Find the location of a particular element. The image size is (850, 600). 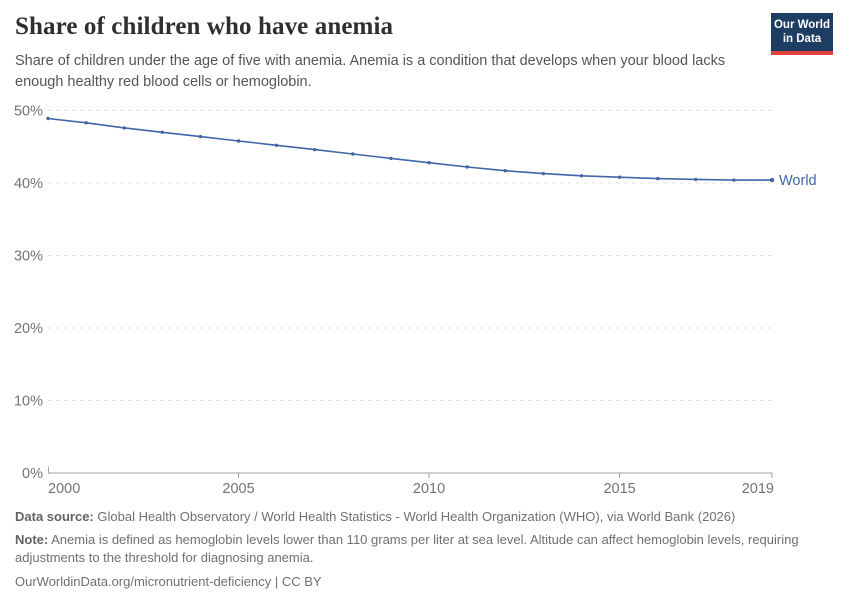

x-tick-label: 2000 is located at coordinates (64, 489).